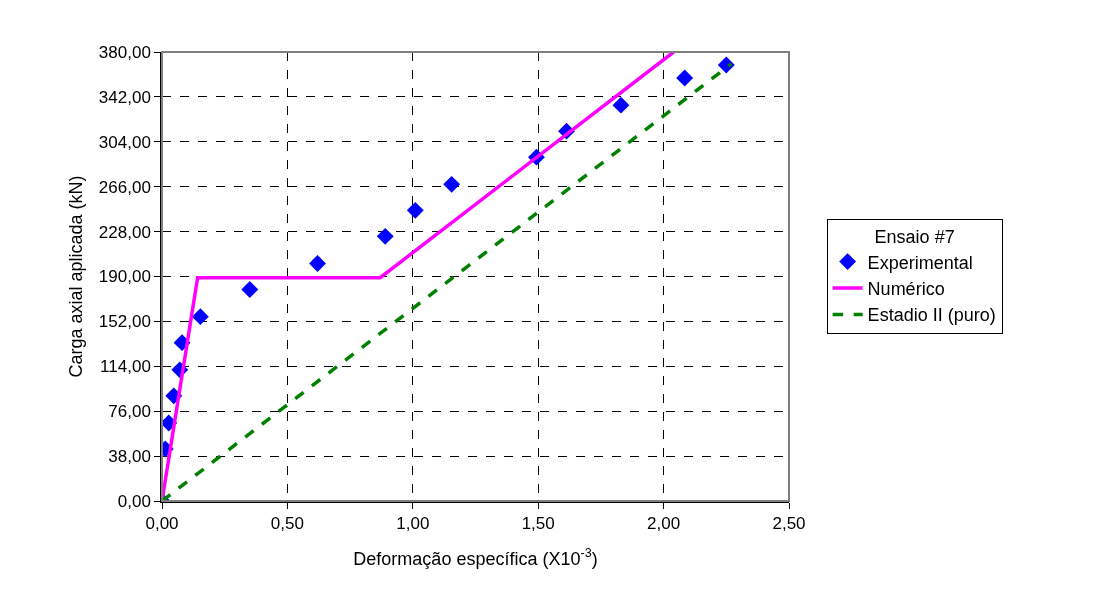 The height and width of the screenshot is (614, 1109). What do you see at coordinates (124, 142) in the screenshot?
I see `y-tick-label: 304,00` at bounding box center [124, 142].